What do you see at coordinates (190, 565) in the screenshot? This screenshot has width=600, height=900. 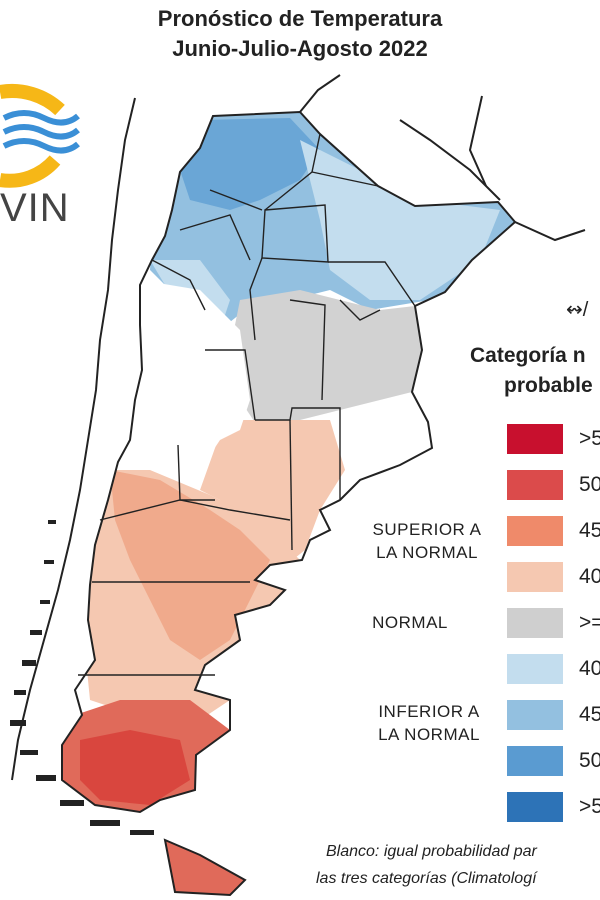 I see `region-salmon-mid` at bounding box center [190, 565].